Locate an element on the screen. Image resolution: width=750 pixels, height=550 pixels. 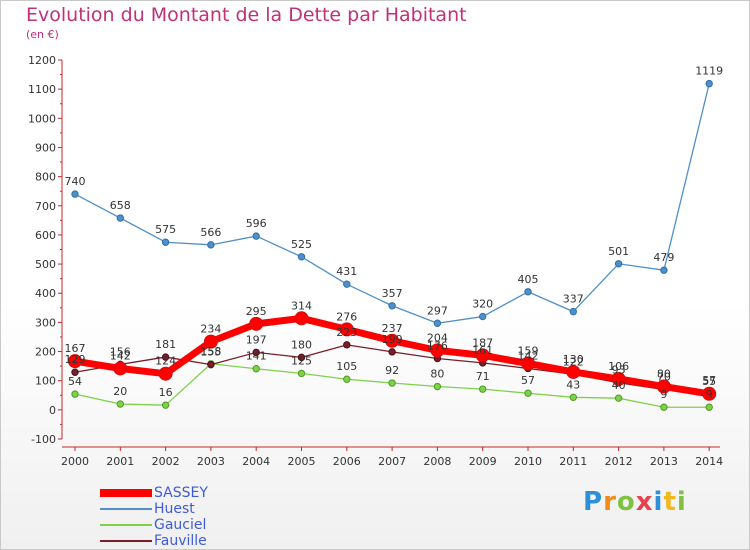
y-tick-label: 0 is located at coordinates (52, 410).